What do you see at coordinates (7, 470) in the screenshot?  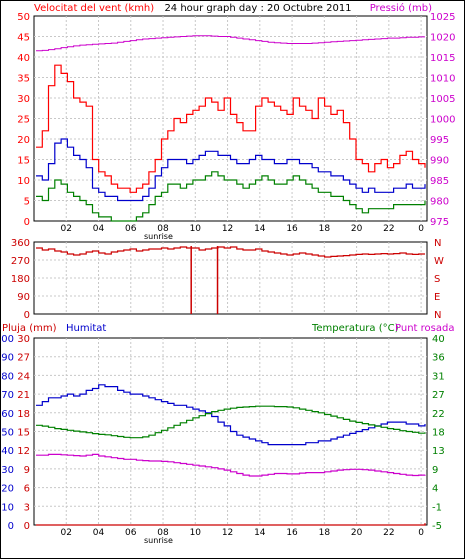 I see `y-left2-tick-label: 30` at bounding box center [7, 470].